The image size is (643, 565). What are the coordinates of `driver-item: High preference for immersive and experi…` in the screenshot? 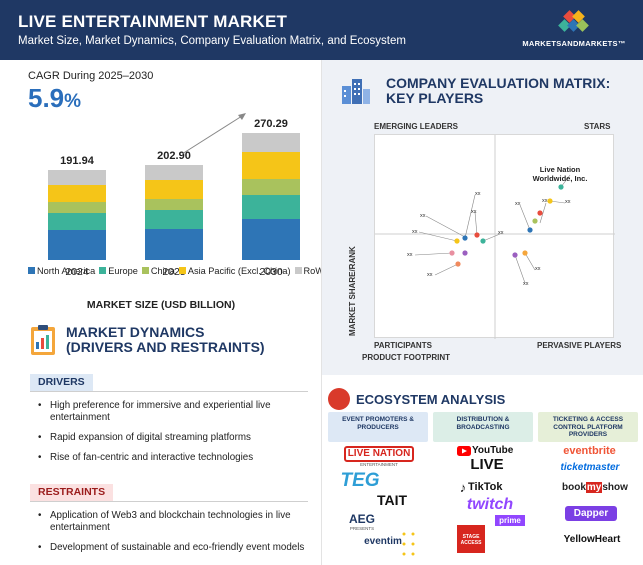 It's located at (173, 412).